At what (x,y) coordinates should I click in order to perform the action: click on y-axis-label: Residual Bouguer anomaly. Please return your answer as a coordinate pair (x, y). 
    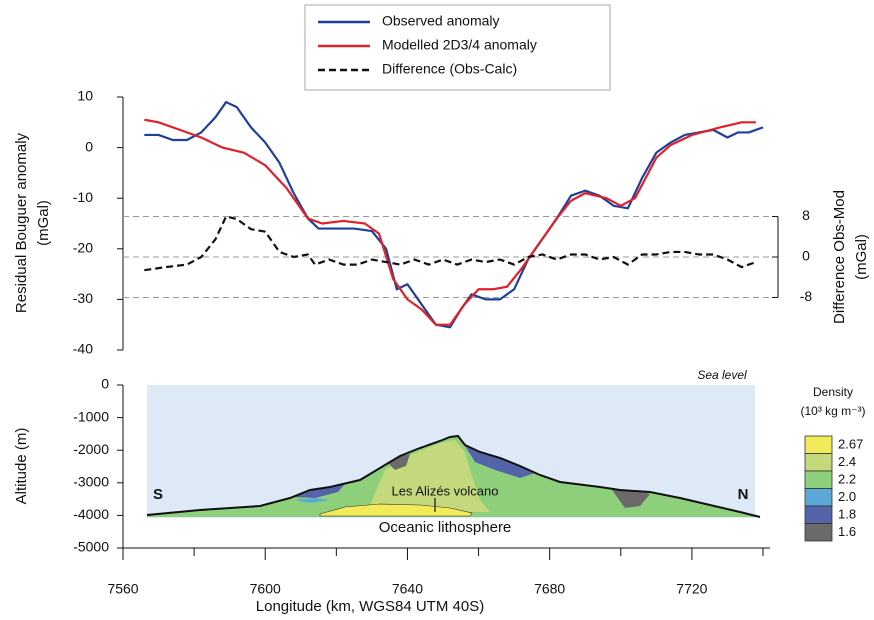
    Looking at the image, I should click on (21, 222).